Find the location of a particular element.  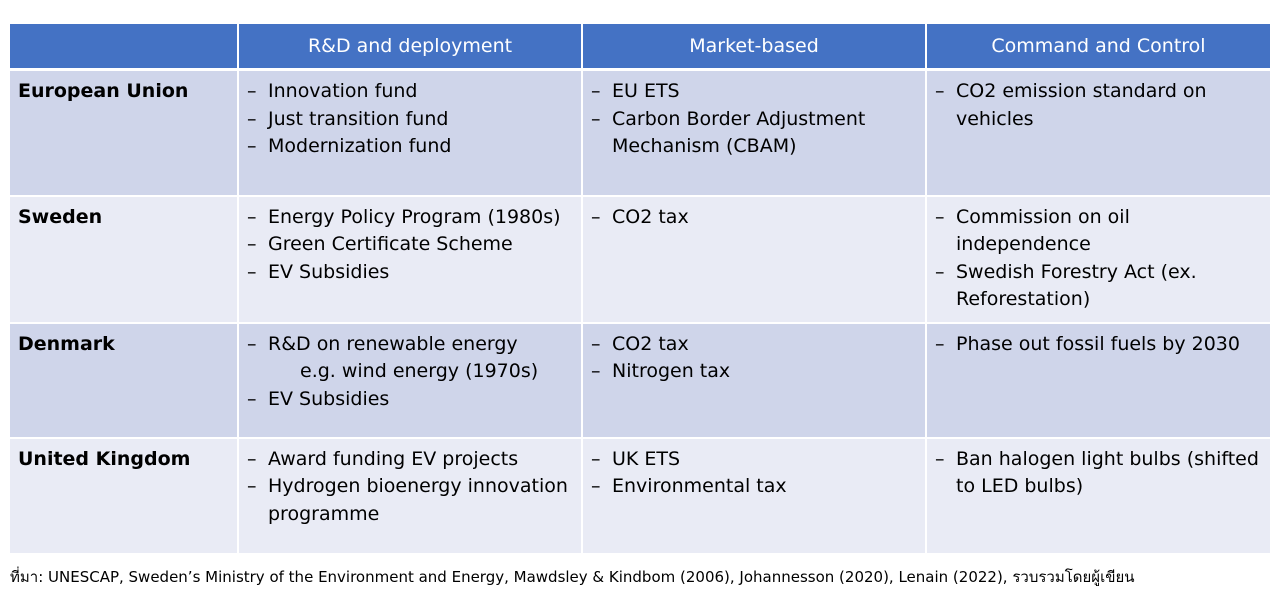

market-cell: – CO2 tax – Nitrogen tax is located at coordinates (754, 380).